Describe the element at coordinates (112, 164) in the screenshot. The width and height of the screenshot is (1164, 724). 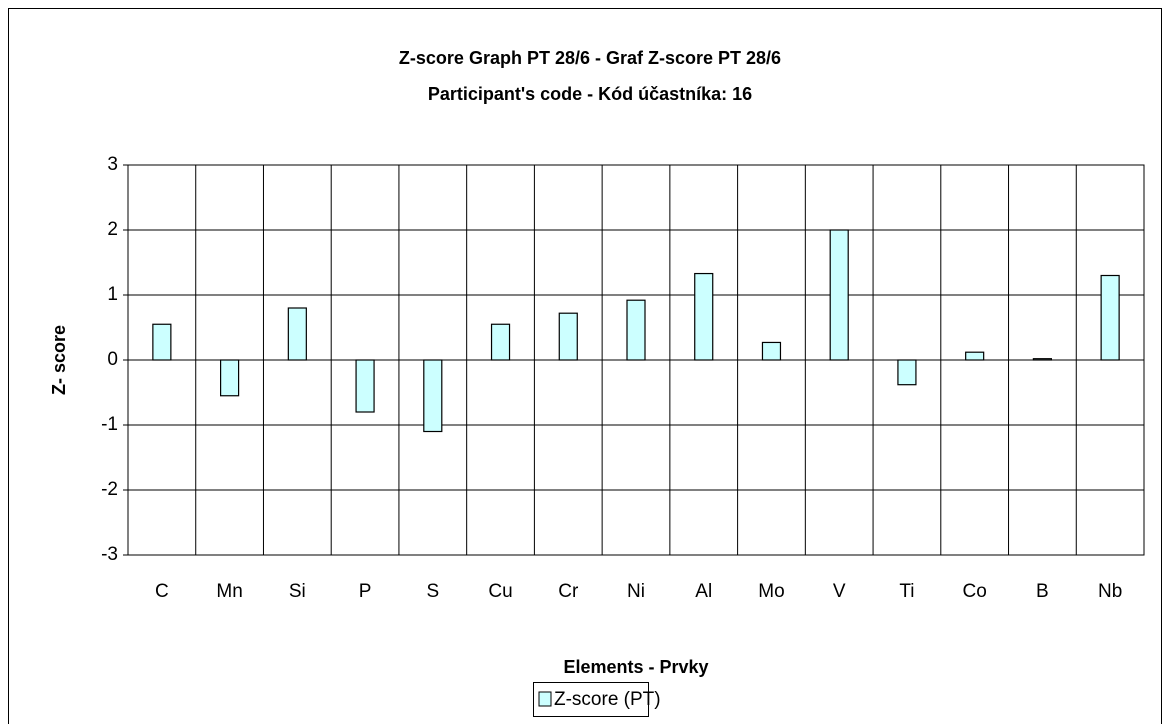
I see `y-tick-label: 3` at that location.